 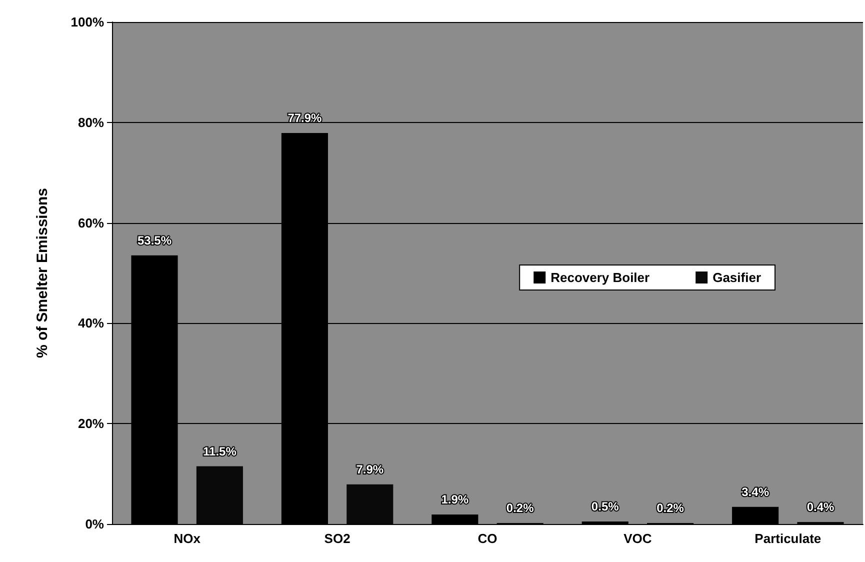 What do you see at coordinates (370, 469) in the screenshot?
I see `data-label: 7.9%` at bounding box center [370, 469].